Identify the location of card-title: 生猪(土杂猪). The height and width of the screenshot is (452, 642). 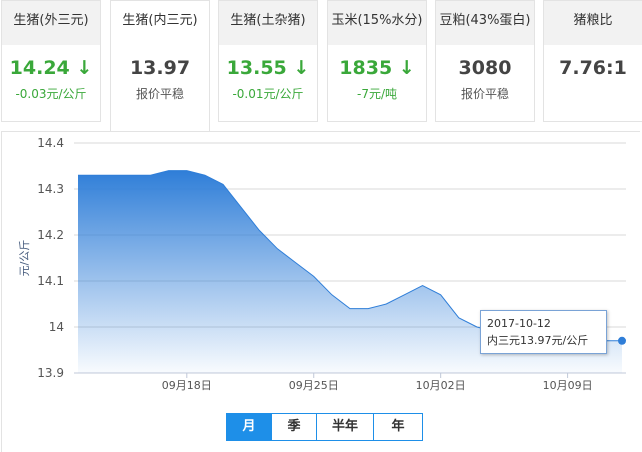
(268, 23).